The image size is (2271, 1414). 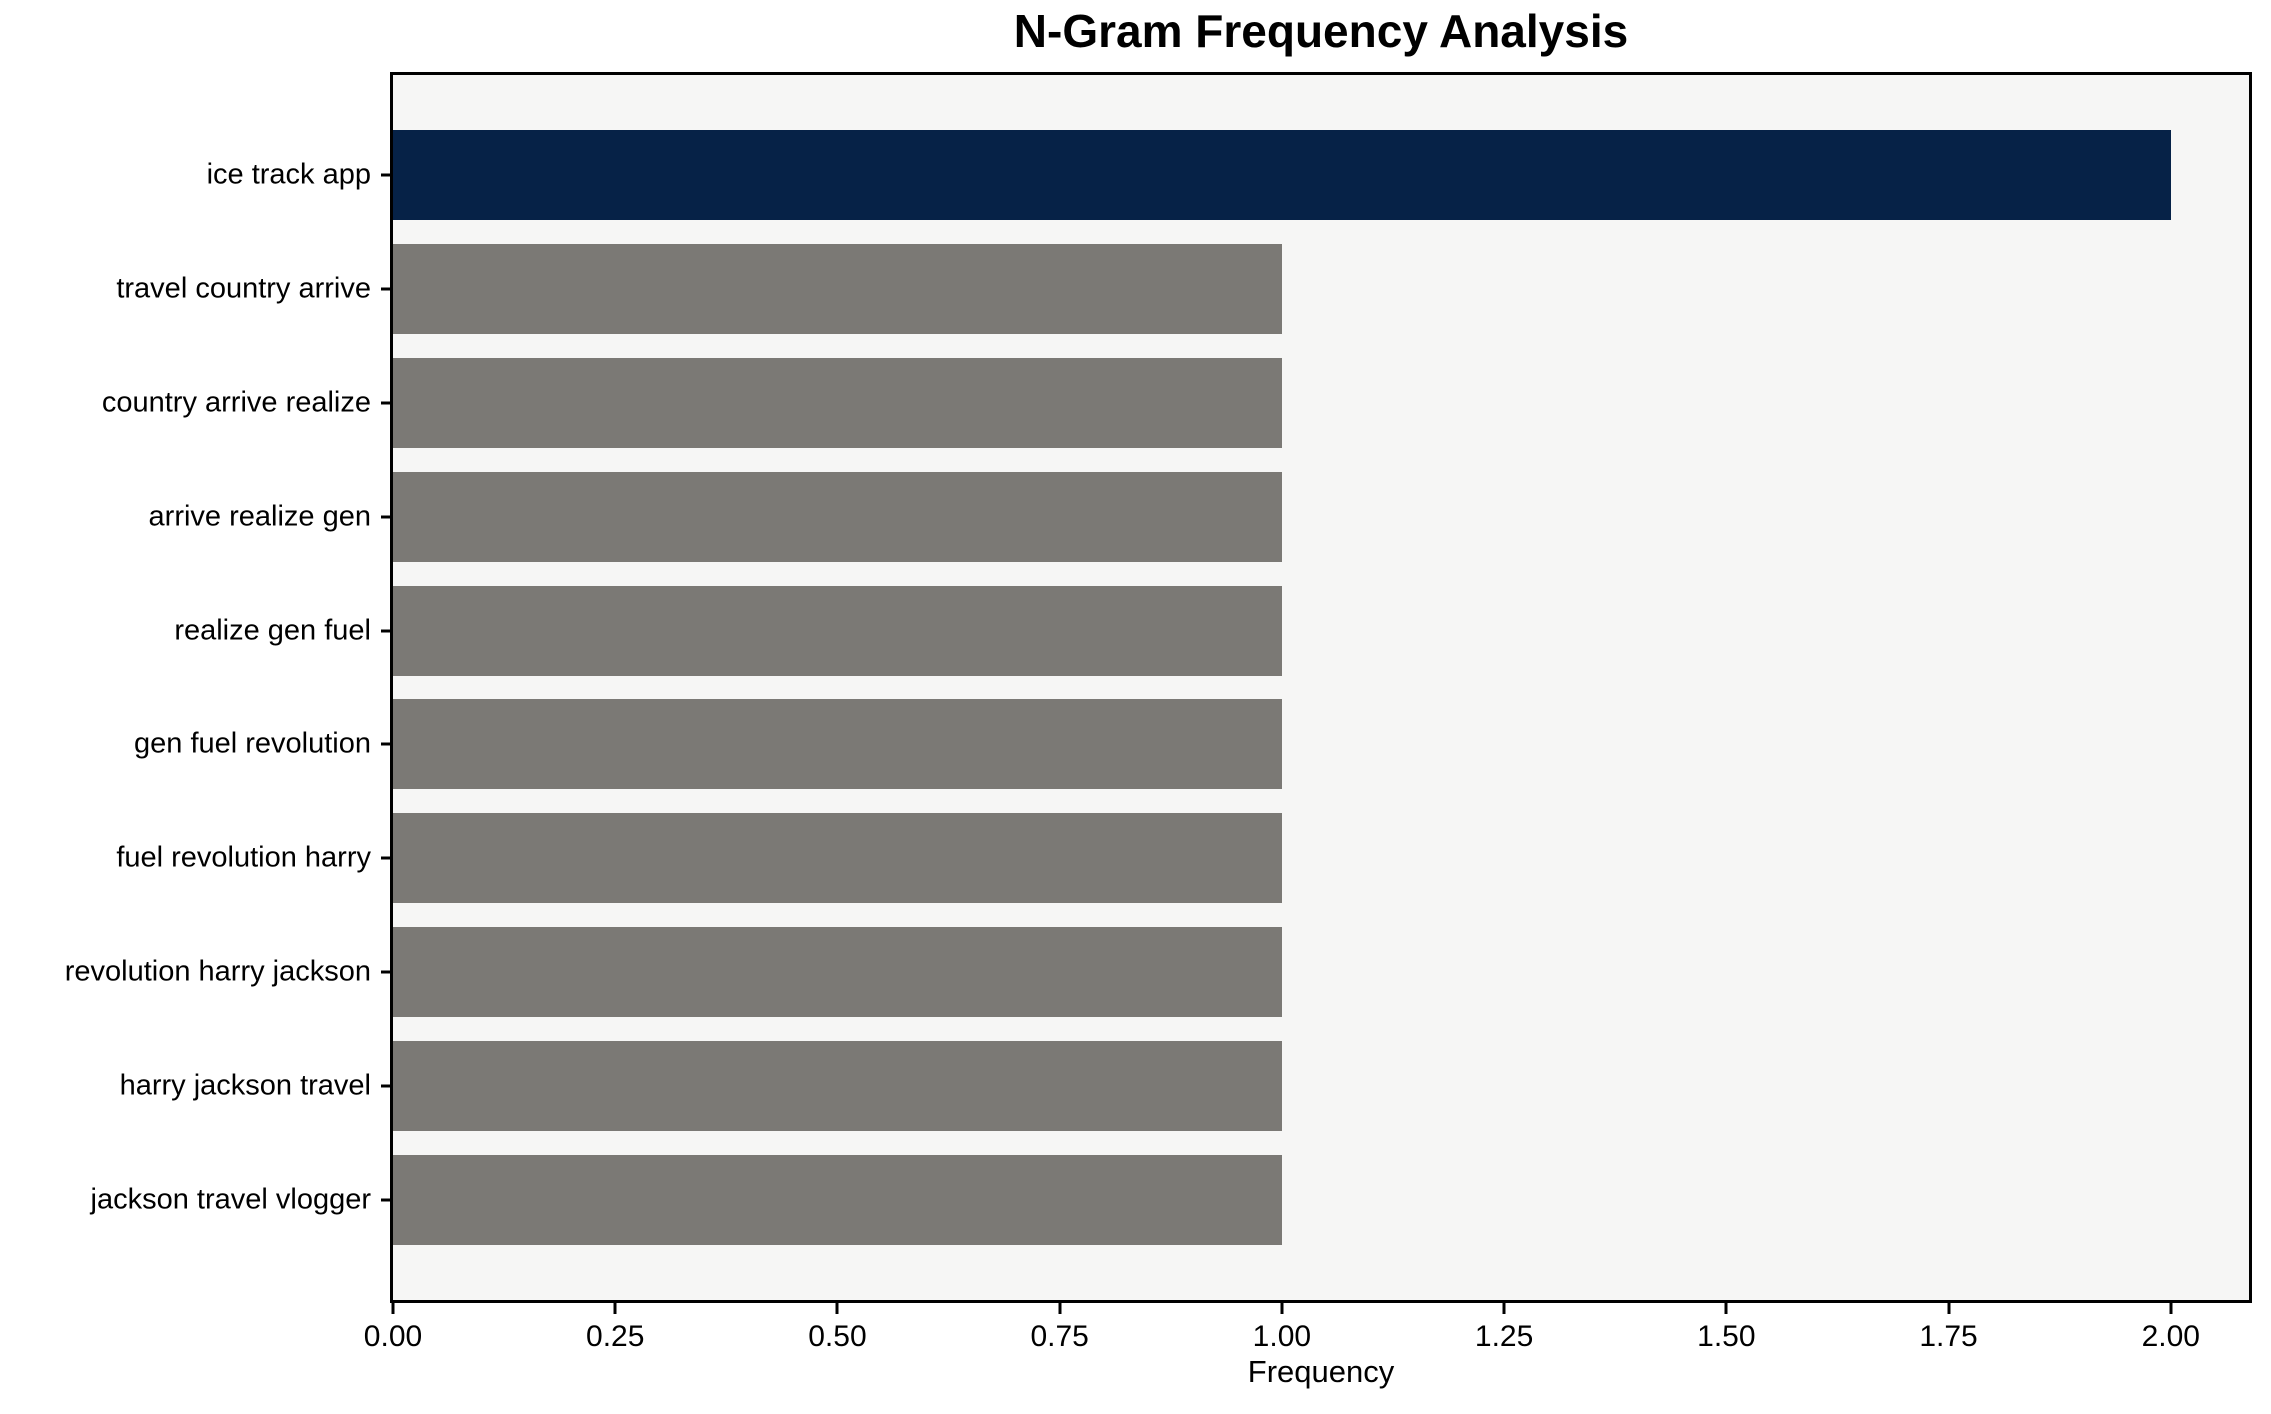 I want to click on x-tick-label: 0.75, so click(x=1059, y=1336).